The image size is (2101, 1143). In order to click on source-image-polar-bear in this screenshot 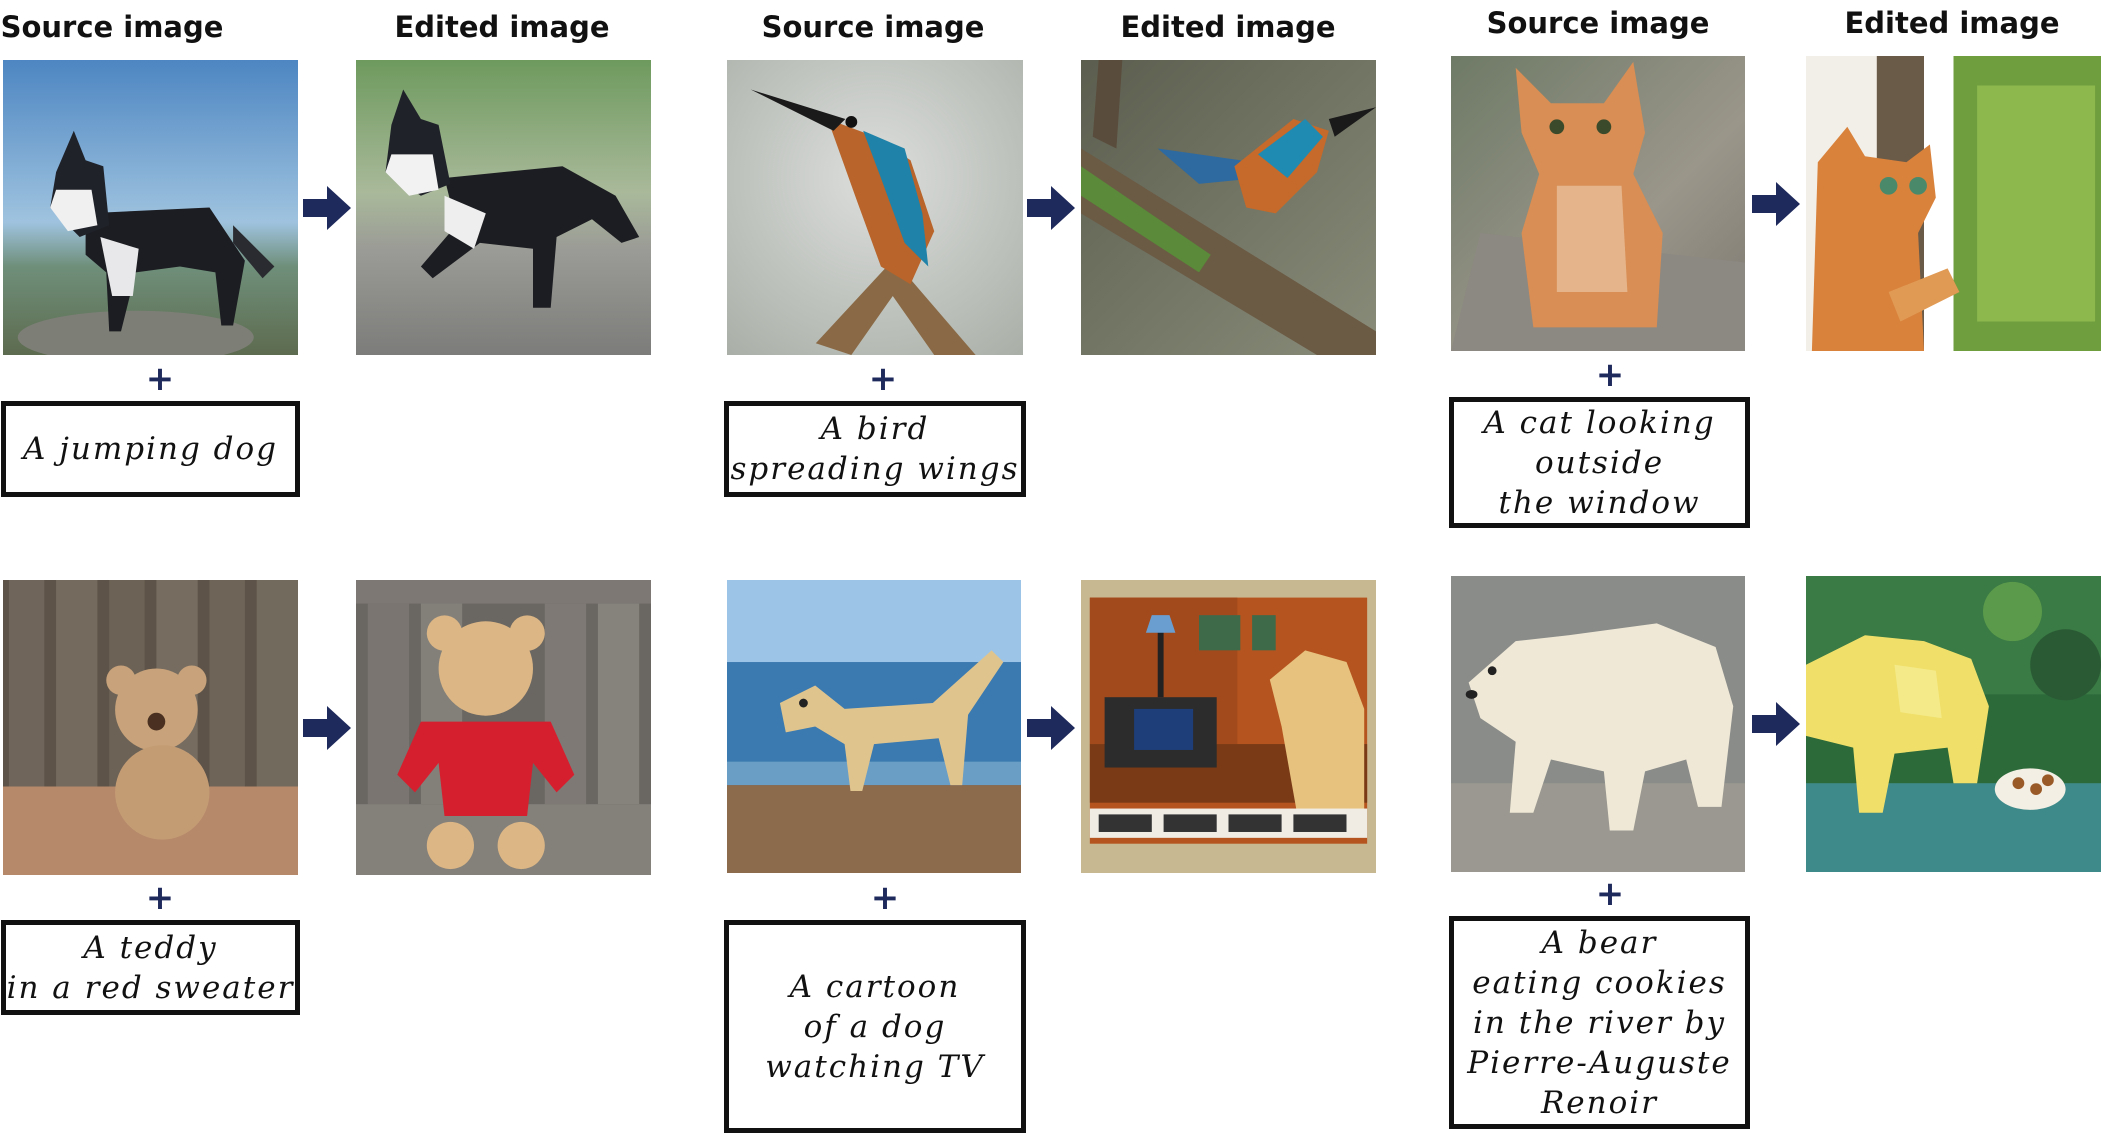, I will do `click(1598, 724)`.